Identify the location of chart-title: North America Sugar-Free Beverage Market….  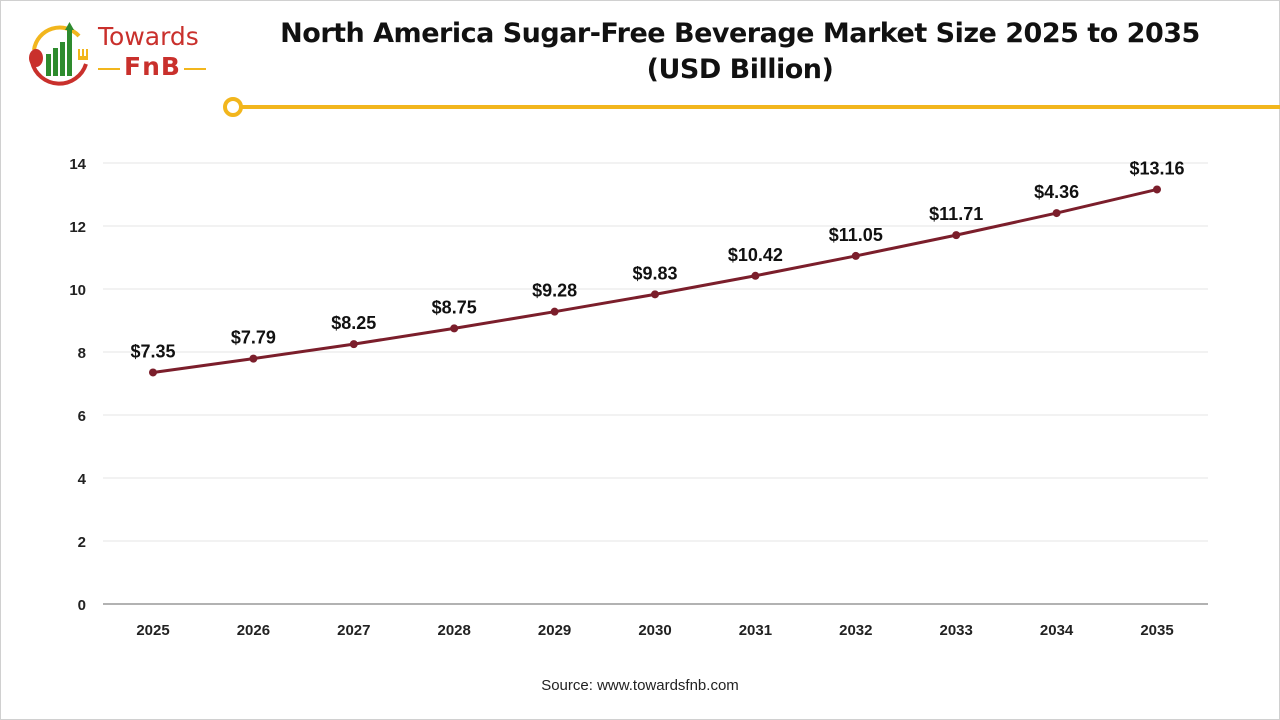
(740, 52).